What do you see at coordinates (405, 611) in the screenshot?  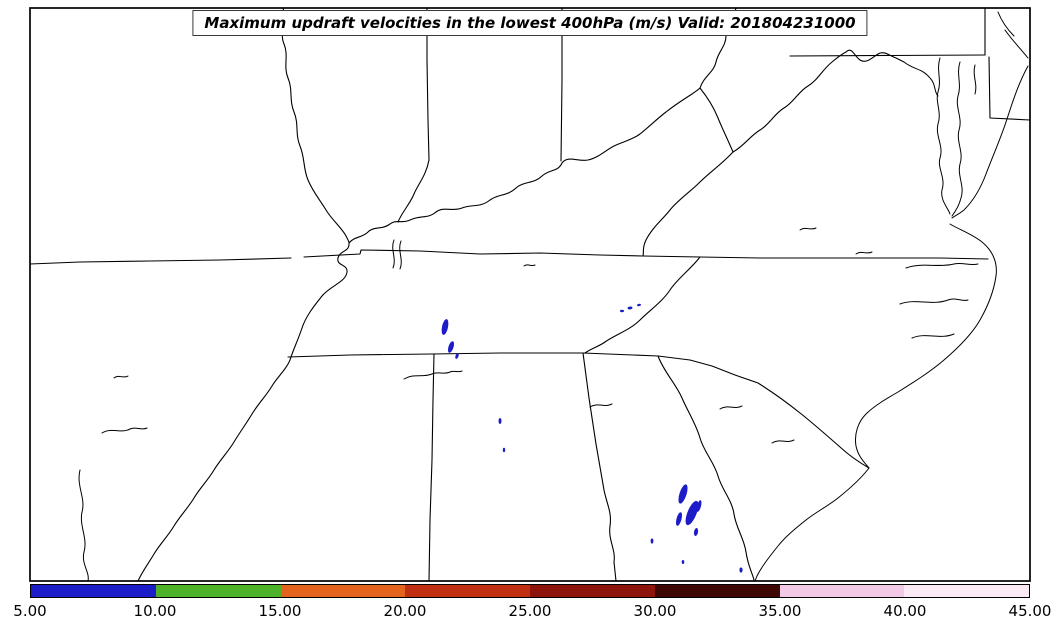 I see `colorbar-tick-label: 20.00` at bounding box center [405, 611].